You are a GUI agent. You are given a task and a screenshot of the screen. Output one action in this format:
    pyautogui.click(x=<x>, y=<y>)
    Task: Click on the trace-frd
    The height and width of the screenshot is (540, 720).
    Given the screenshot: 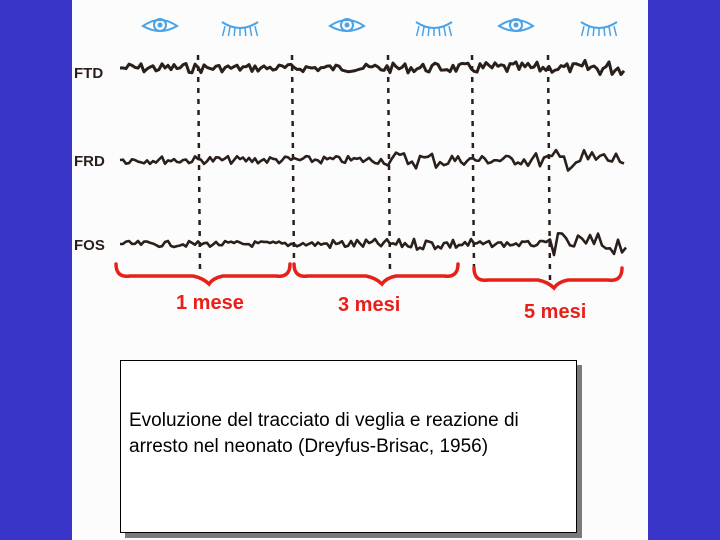 What is the action you would take?
    pyautogui.click(x=372, y=160)
    